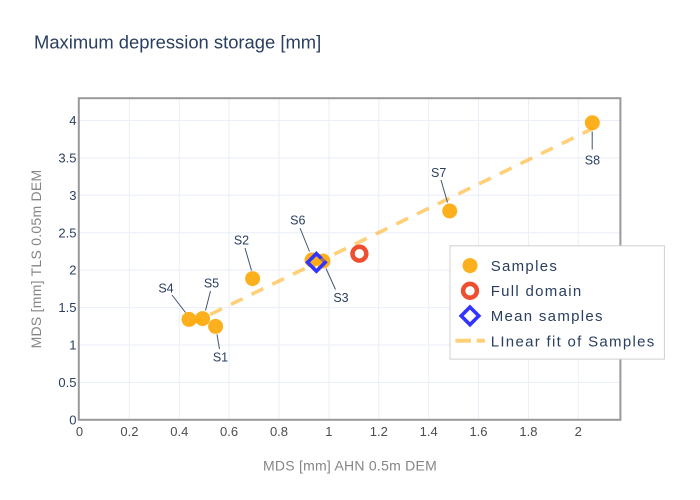  I want to click on svg-text: 0.2, so click(129, 431).